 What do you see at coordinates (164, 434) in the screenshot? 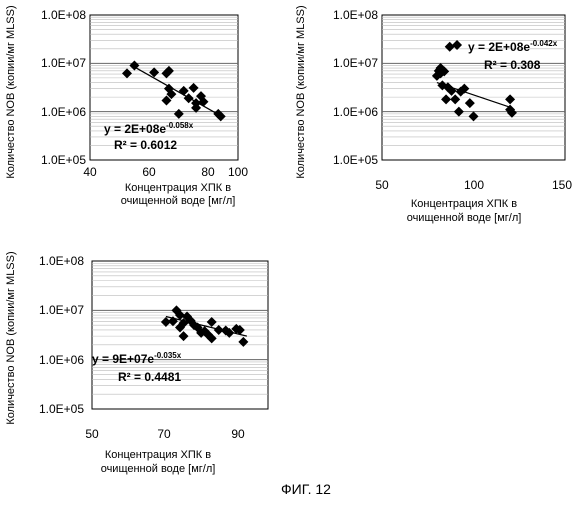
I see `x-tick-label-1: 70` at bounding box center [164, 434].